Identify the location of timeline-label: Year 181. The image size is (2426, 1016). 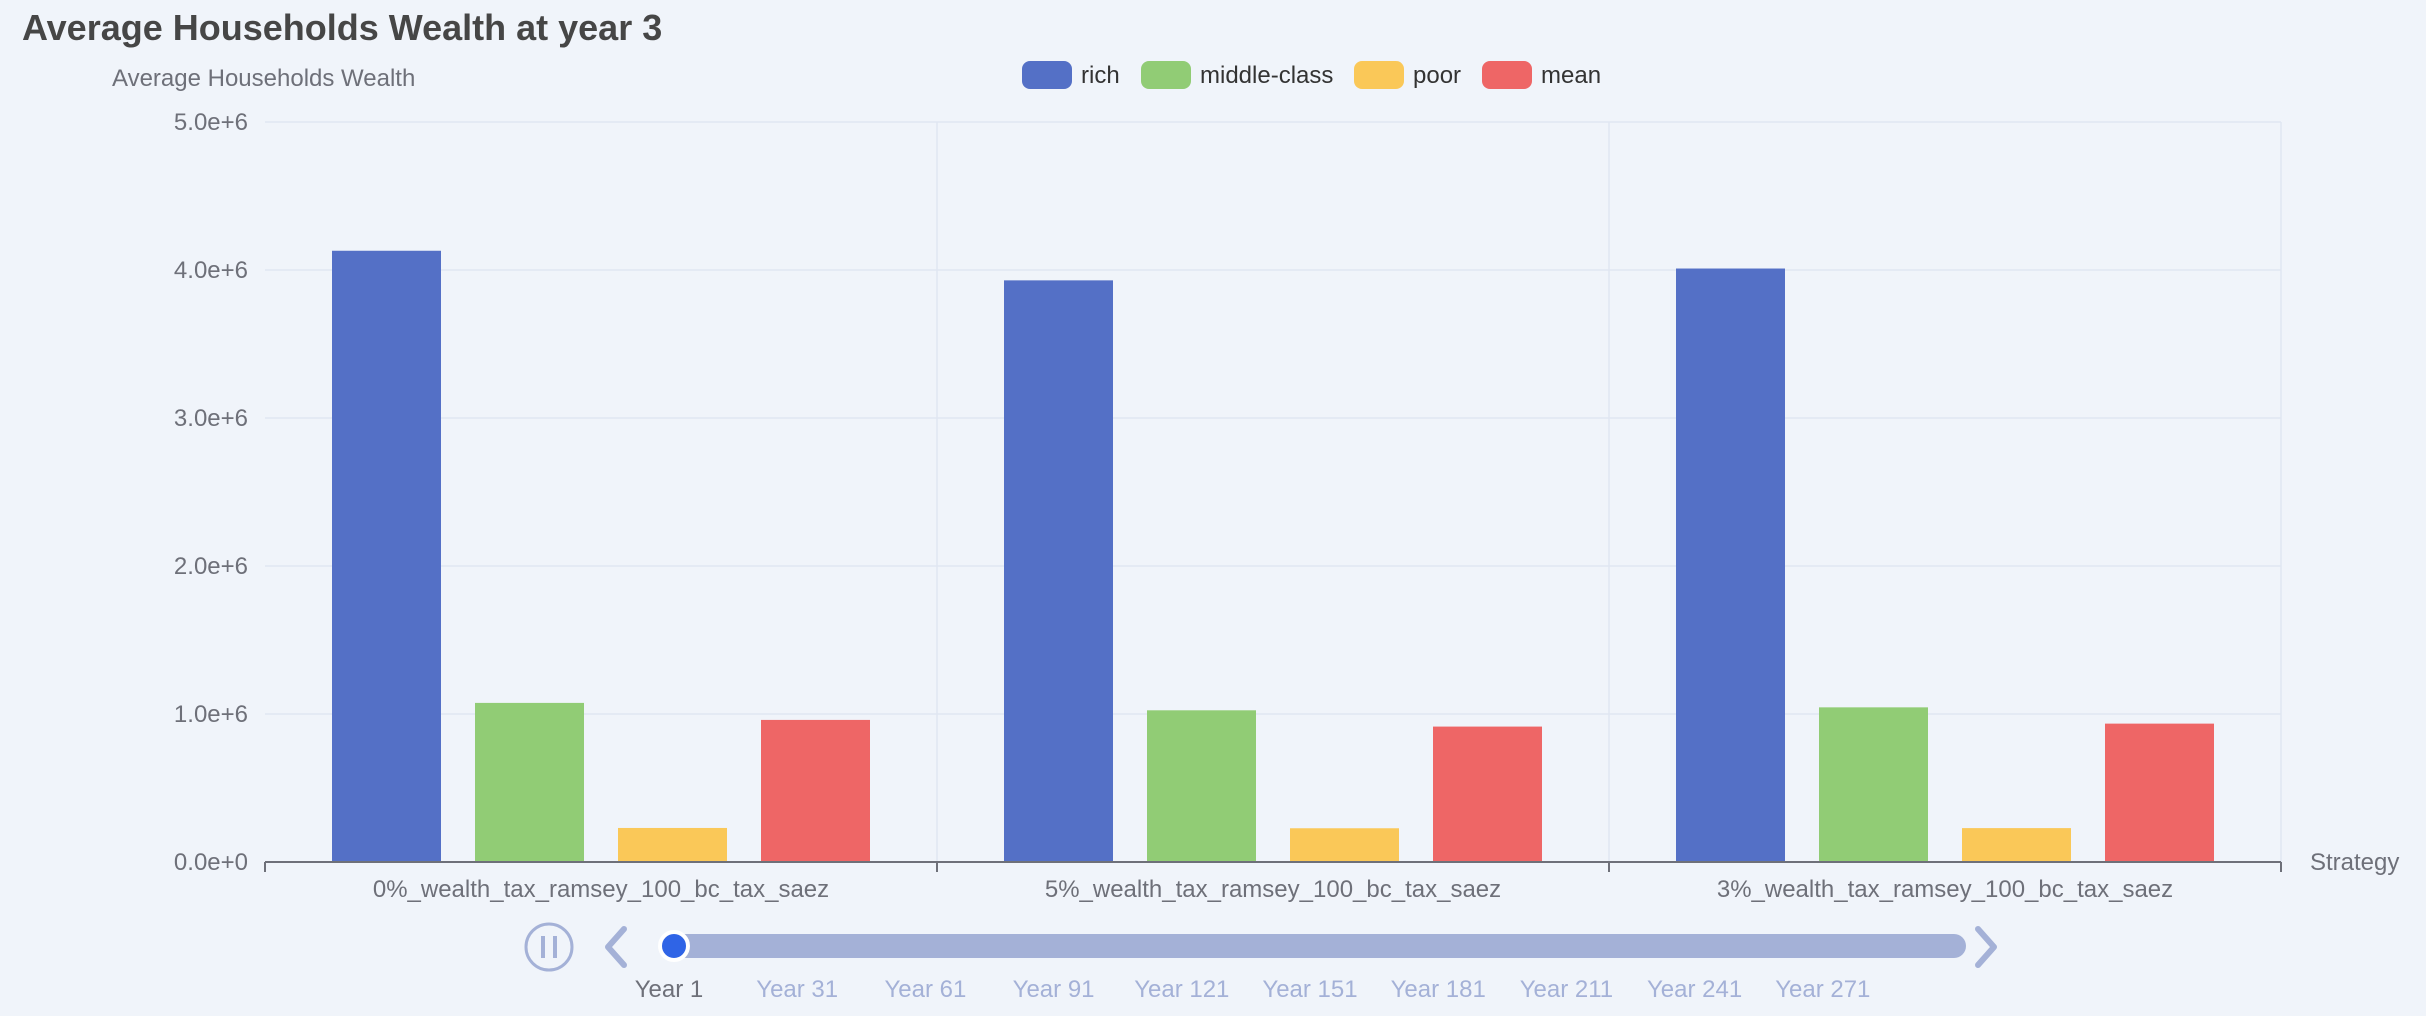
(1438, 989).